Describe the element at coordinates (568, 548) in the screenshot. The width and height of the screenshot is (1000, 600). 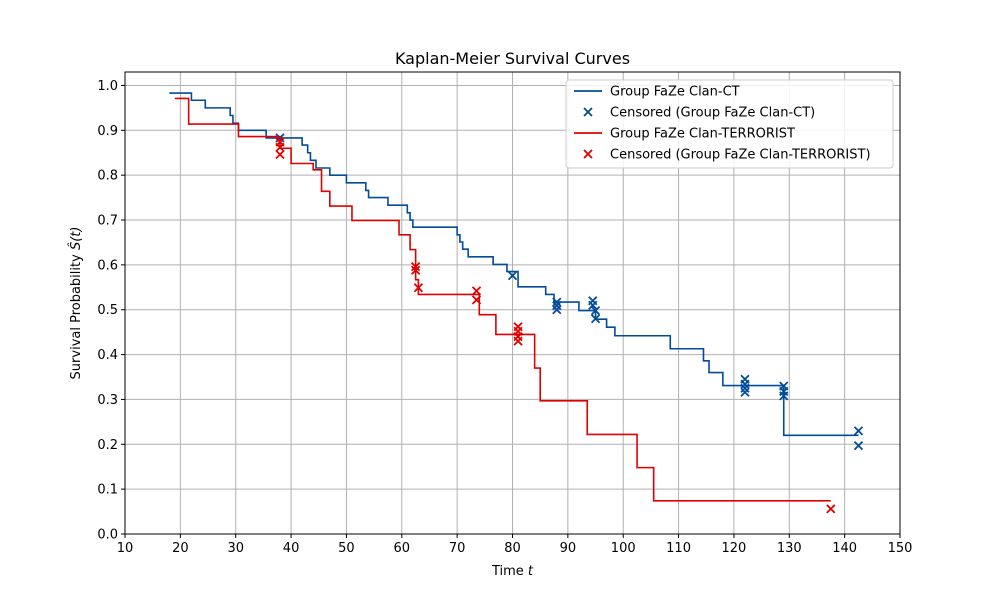
I see `x-tick-label: 90` at that location.